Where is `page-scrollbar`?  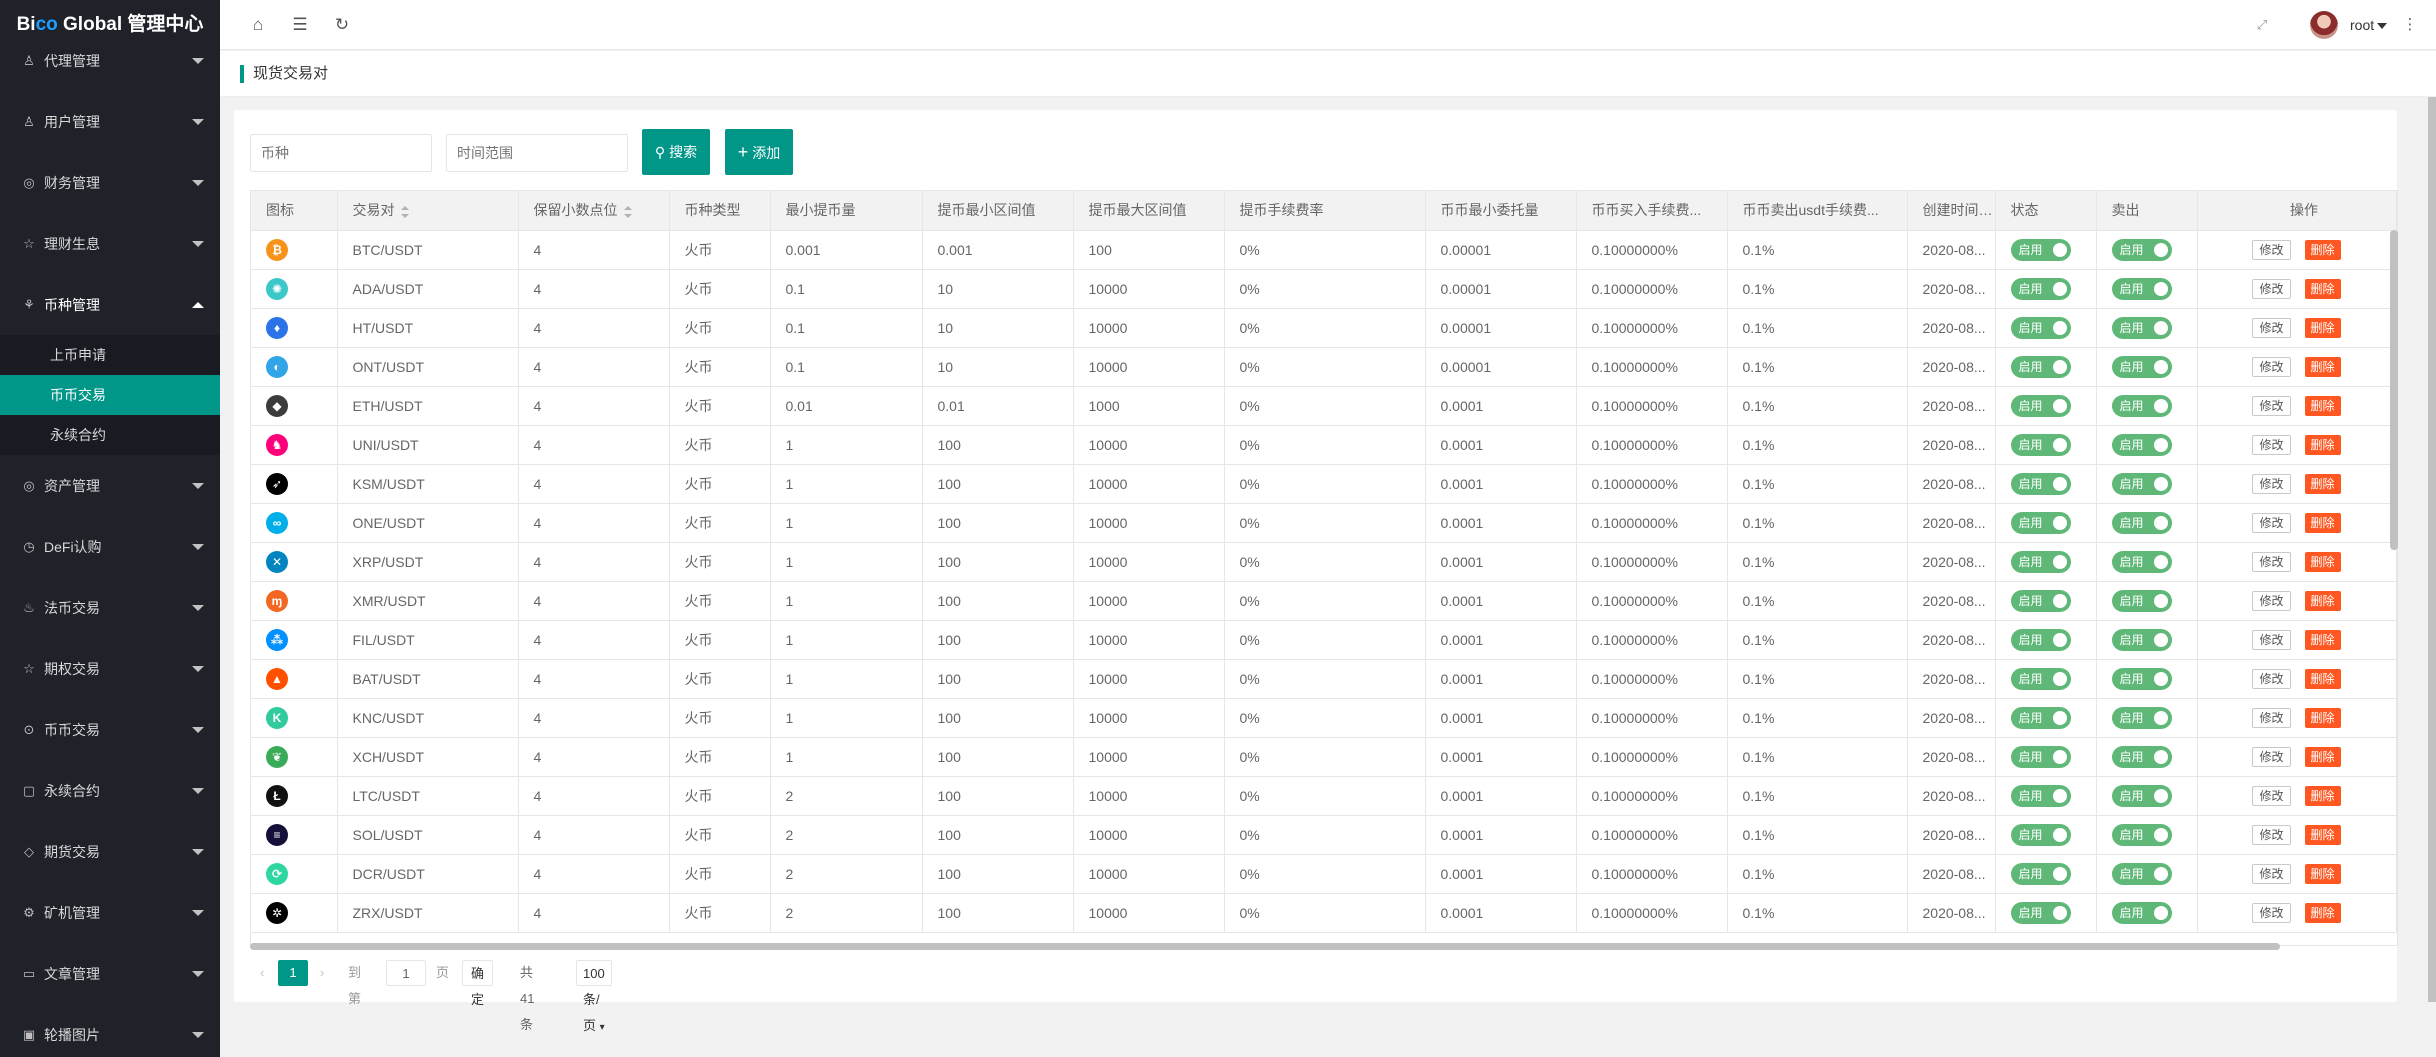 page-scrollbar is located at coordinates (2432, 549).